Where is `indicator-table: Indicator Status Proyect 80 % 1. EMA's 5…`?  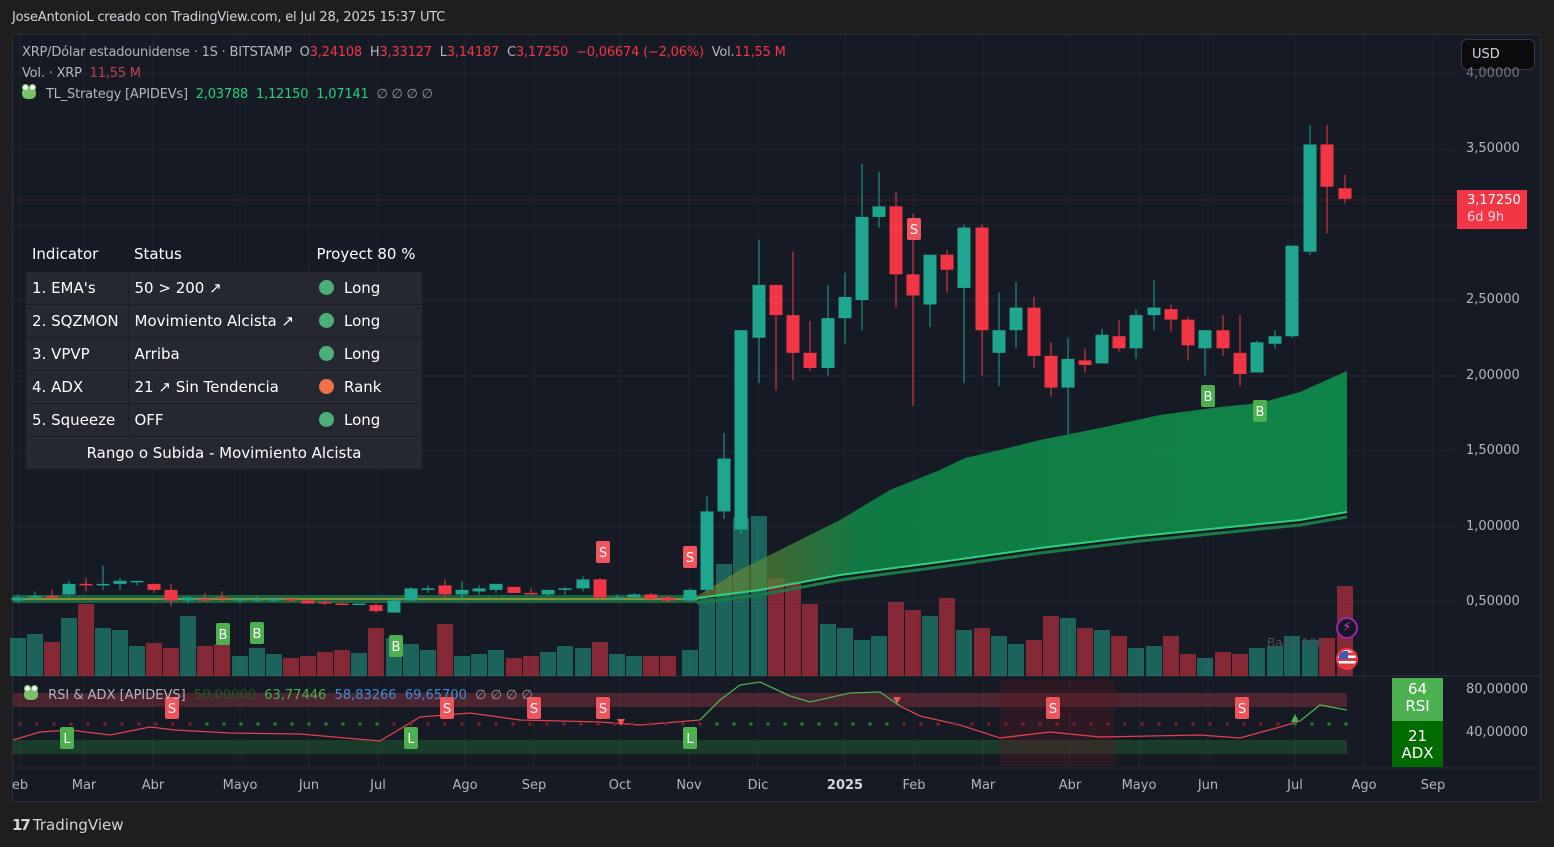 indicator-table: Indicator Status Proyect 80 % 1. EMA's 5… is located at coordinates (224, 353).